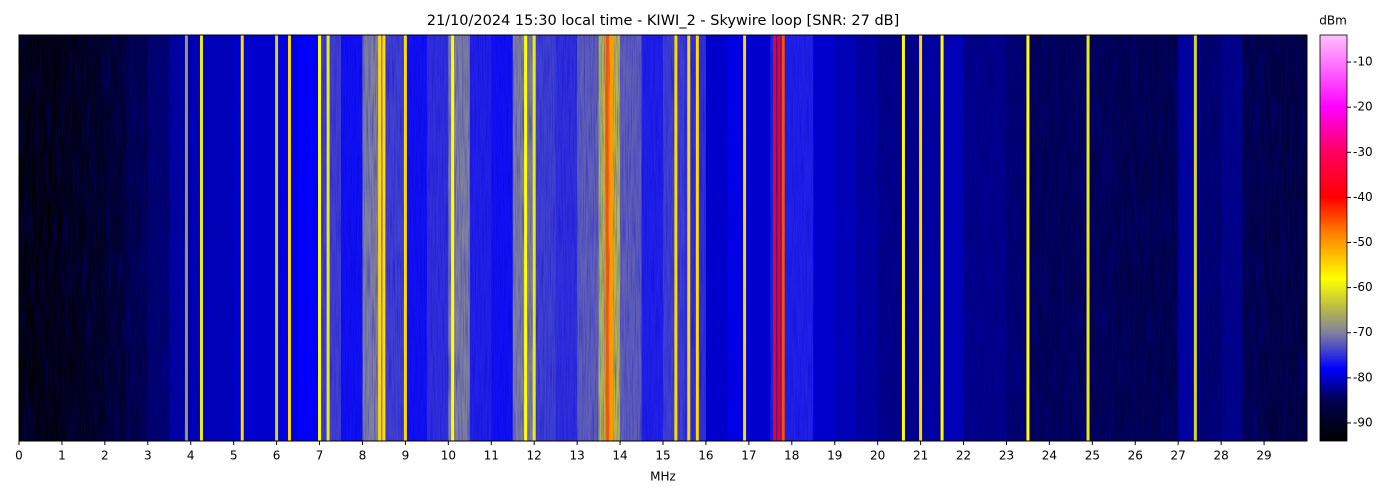 Image resolution: width=1400 pixels, height=500 pixels. What do you see at coordinates (448, 456) in the screenshot?
I see `x-tick-label: 10` at bounding box center [448, 456].